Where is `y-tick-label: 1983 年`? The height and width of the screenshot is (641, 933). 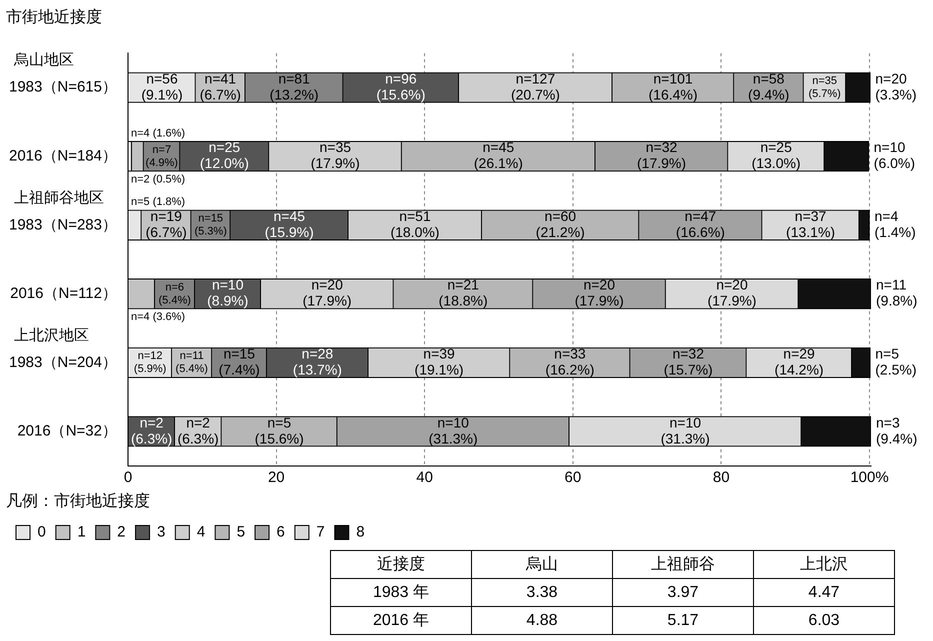 y-tick-label: 1983 年 is located at coordinates (401, 592).